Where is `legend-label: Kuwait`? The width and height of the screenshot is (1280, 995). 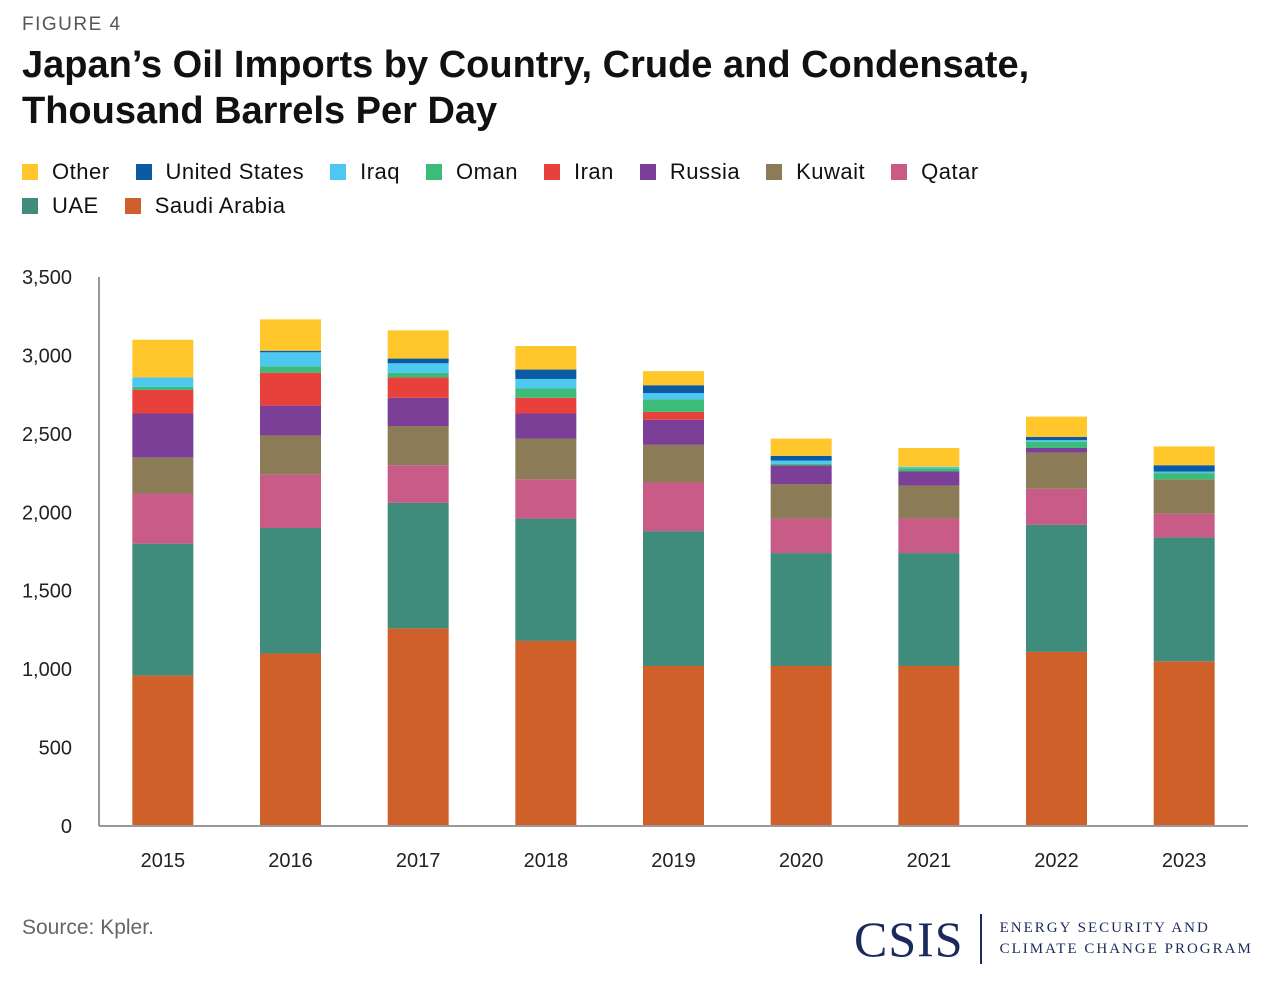
legend-label: Kuwait is located at coordinates (831, 171).